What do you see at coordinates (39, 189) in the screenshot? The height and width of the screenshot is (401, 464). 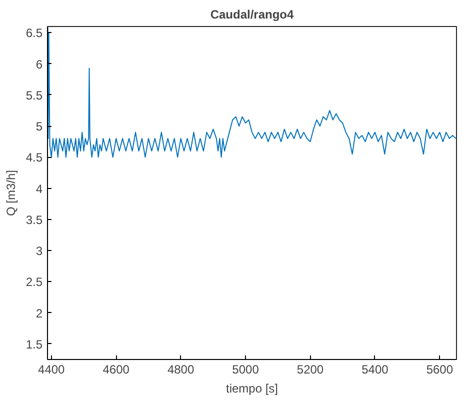 I see `y-tick-label: 4` at bounding box center [39, 189].